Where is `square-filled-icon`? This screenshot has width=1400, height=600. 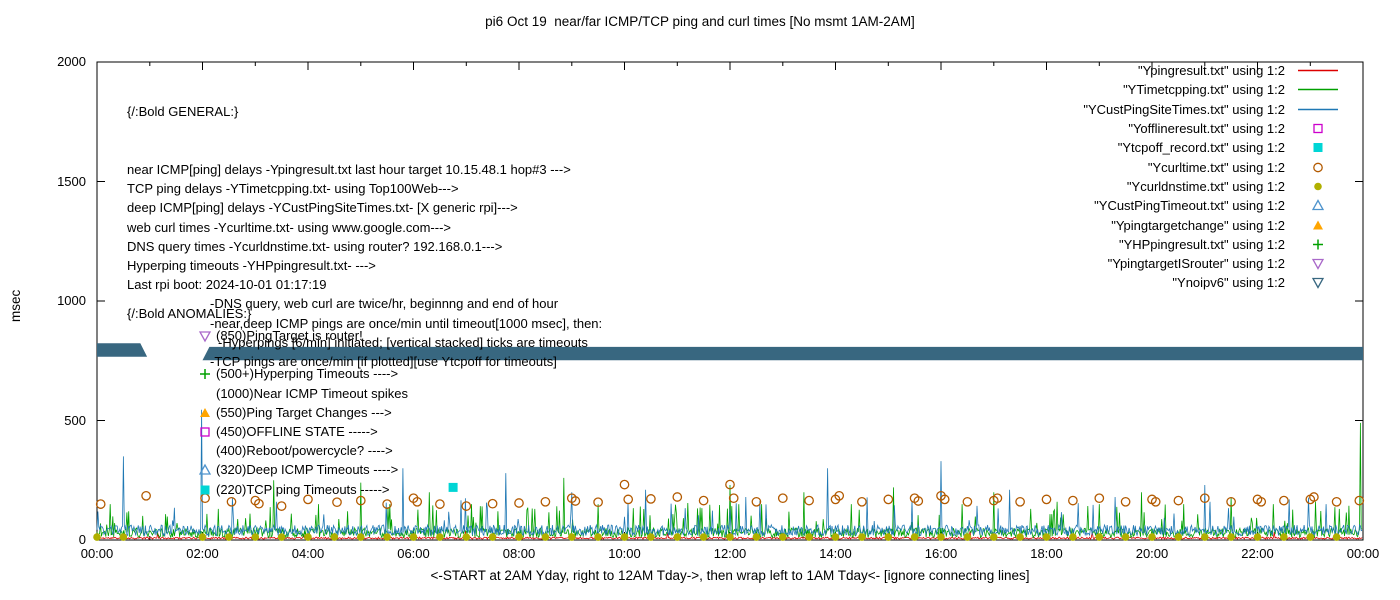
square-filled-icon is located at coordinates (205, 490).